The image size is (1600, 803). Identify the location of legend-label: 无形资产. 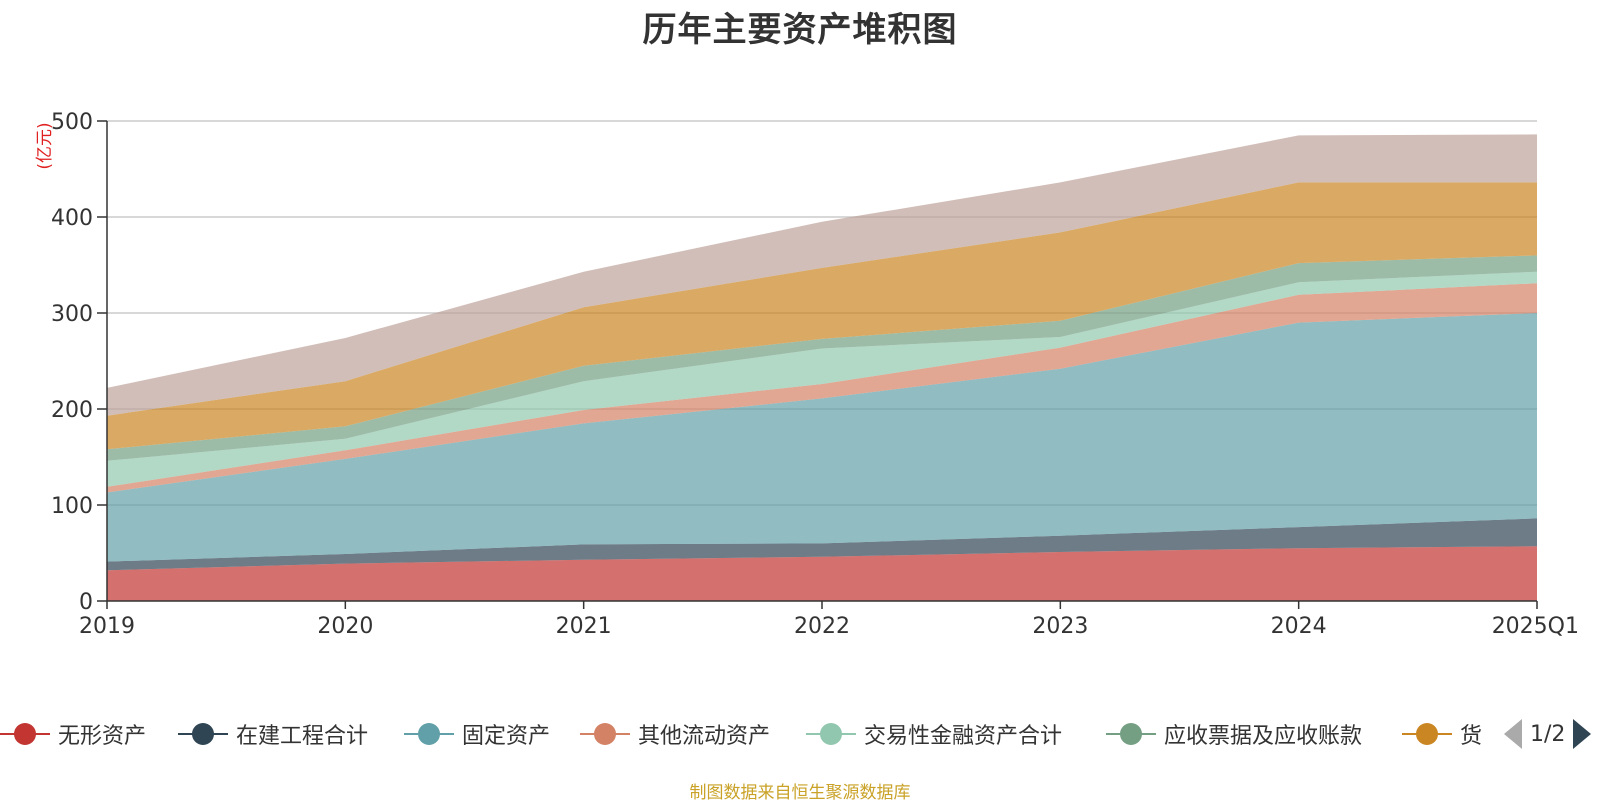
(102, 736).